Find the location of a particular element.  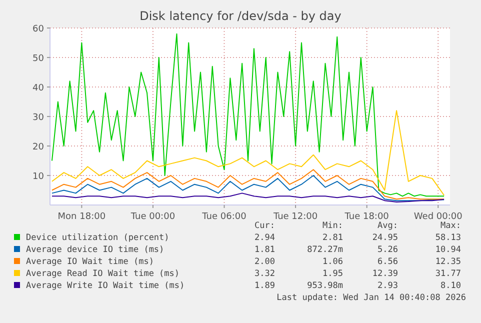

text: 2.00 is located at coordinates (264, 262).